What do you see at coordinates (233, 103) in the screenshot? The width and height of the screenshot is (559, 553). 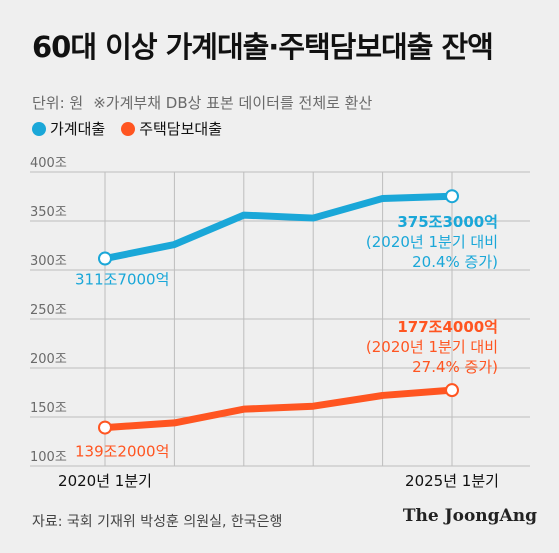 I see `data-note: ※가계부채 DB상 표본 데이터를 전체로 환산` at bounding box center [233, 103].